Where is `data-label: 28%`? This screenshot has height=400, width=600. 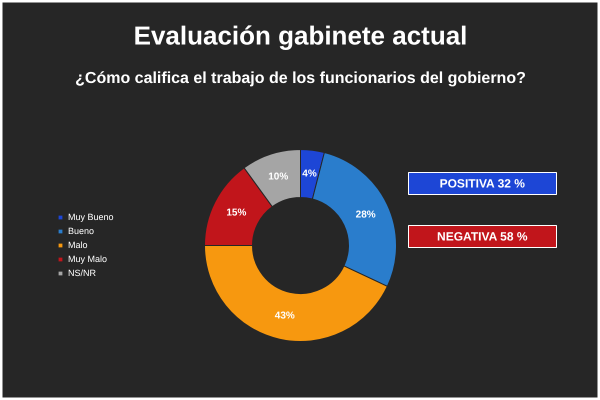
data-label: 28% is located at coordinates (366, 214).